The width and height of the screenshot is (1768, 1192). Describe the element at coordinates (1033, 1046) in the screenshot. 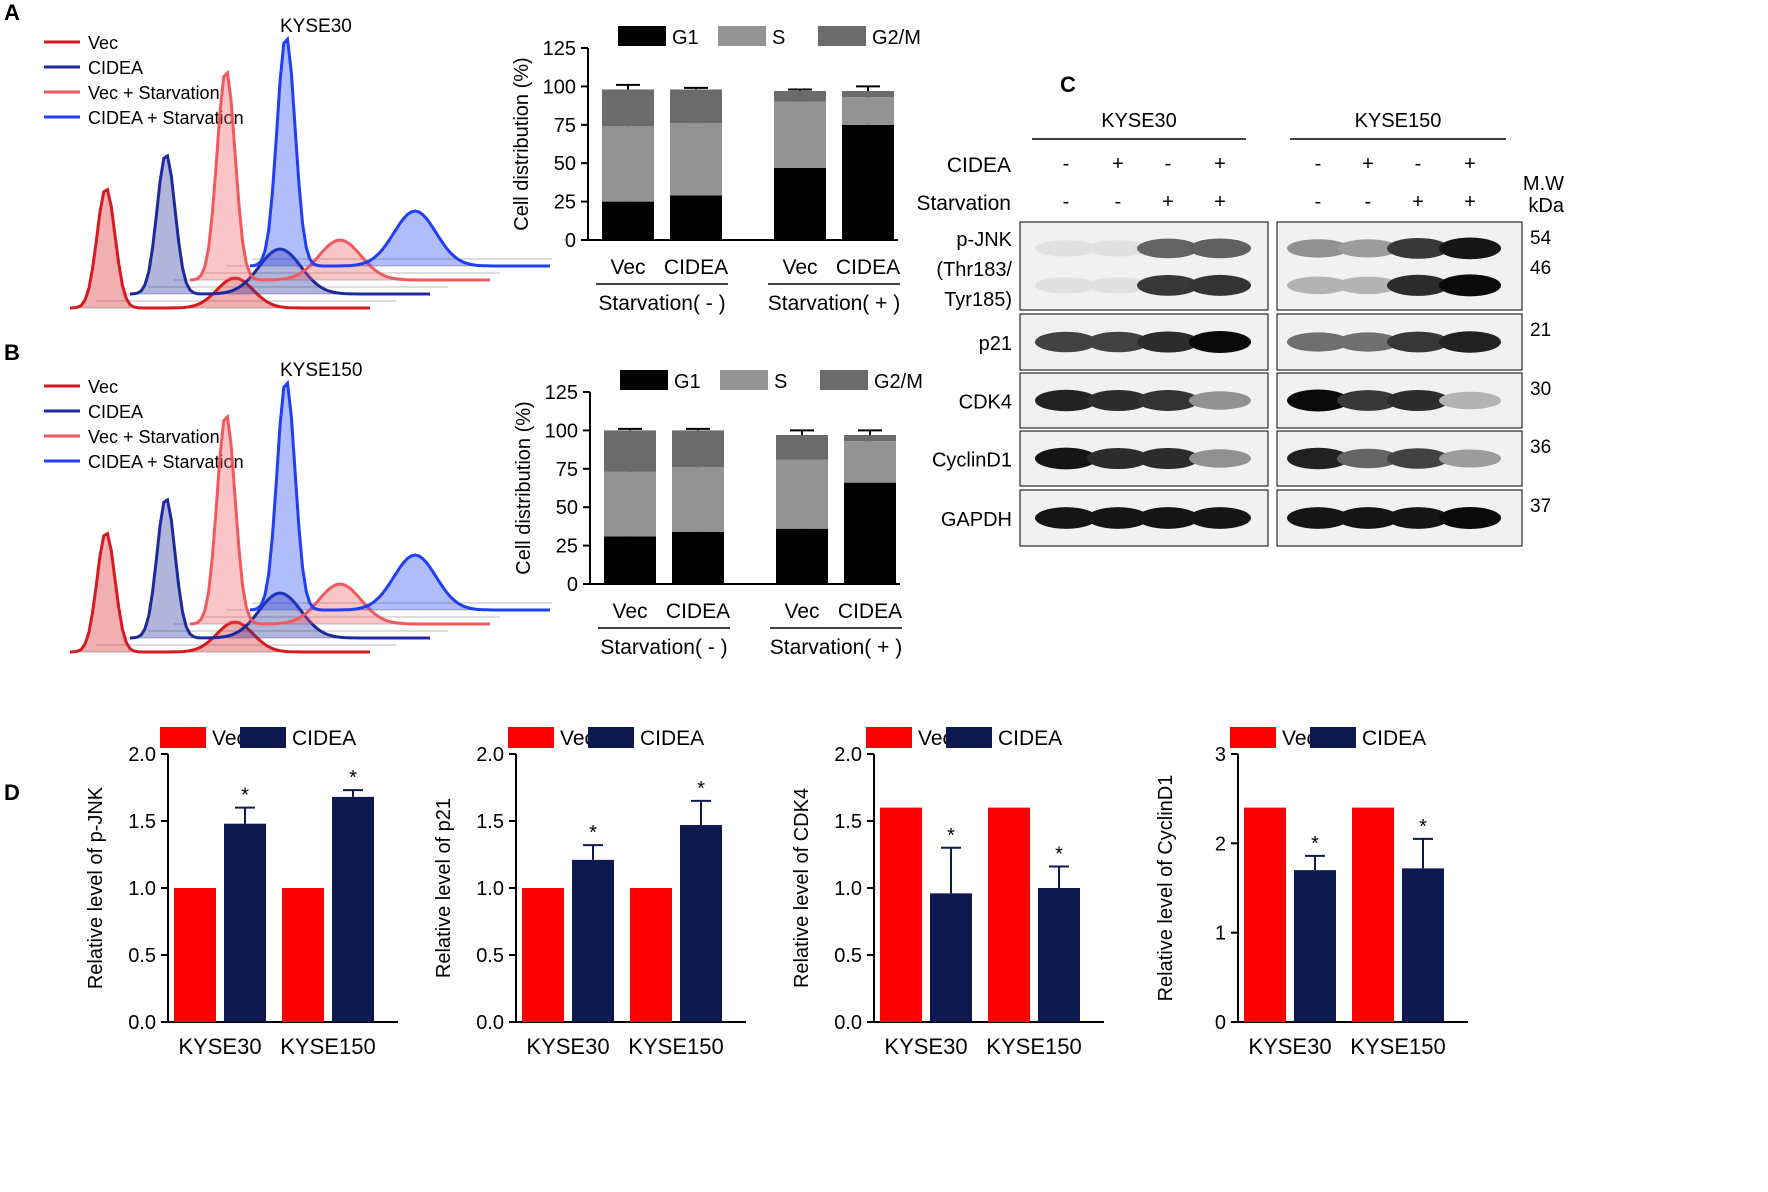

I see `x-tick-label: KYSE150` at that location.